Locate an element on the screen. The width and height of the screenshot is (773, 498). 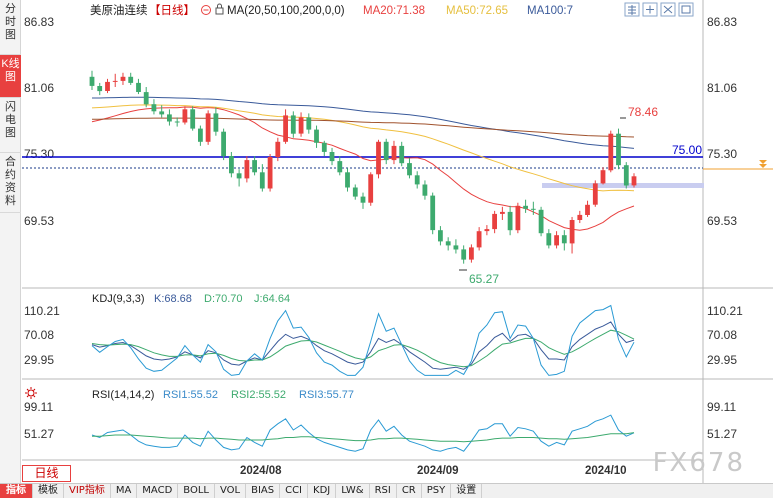
toolbar-settings: 设置 is located at coordinates (467, 491).